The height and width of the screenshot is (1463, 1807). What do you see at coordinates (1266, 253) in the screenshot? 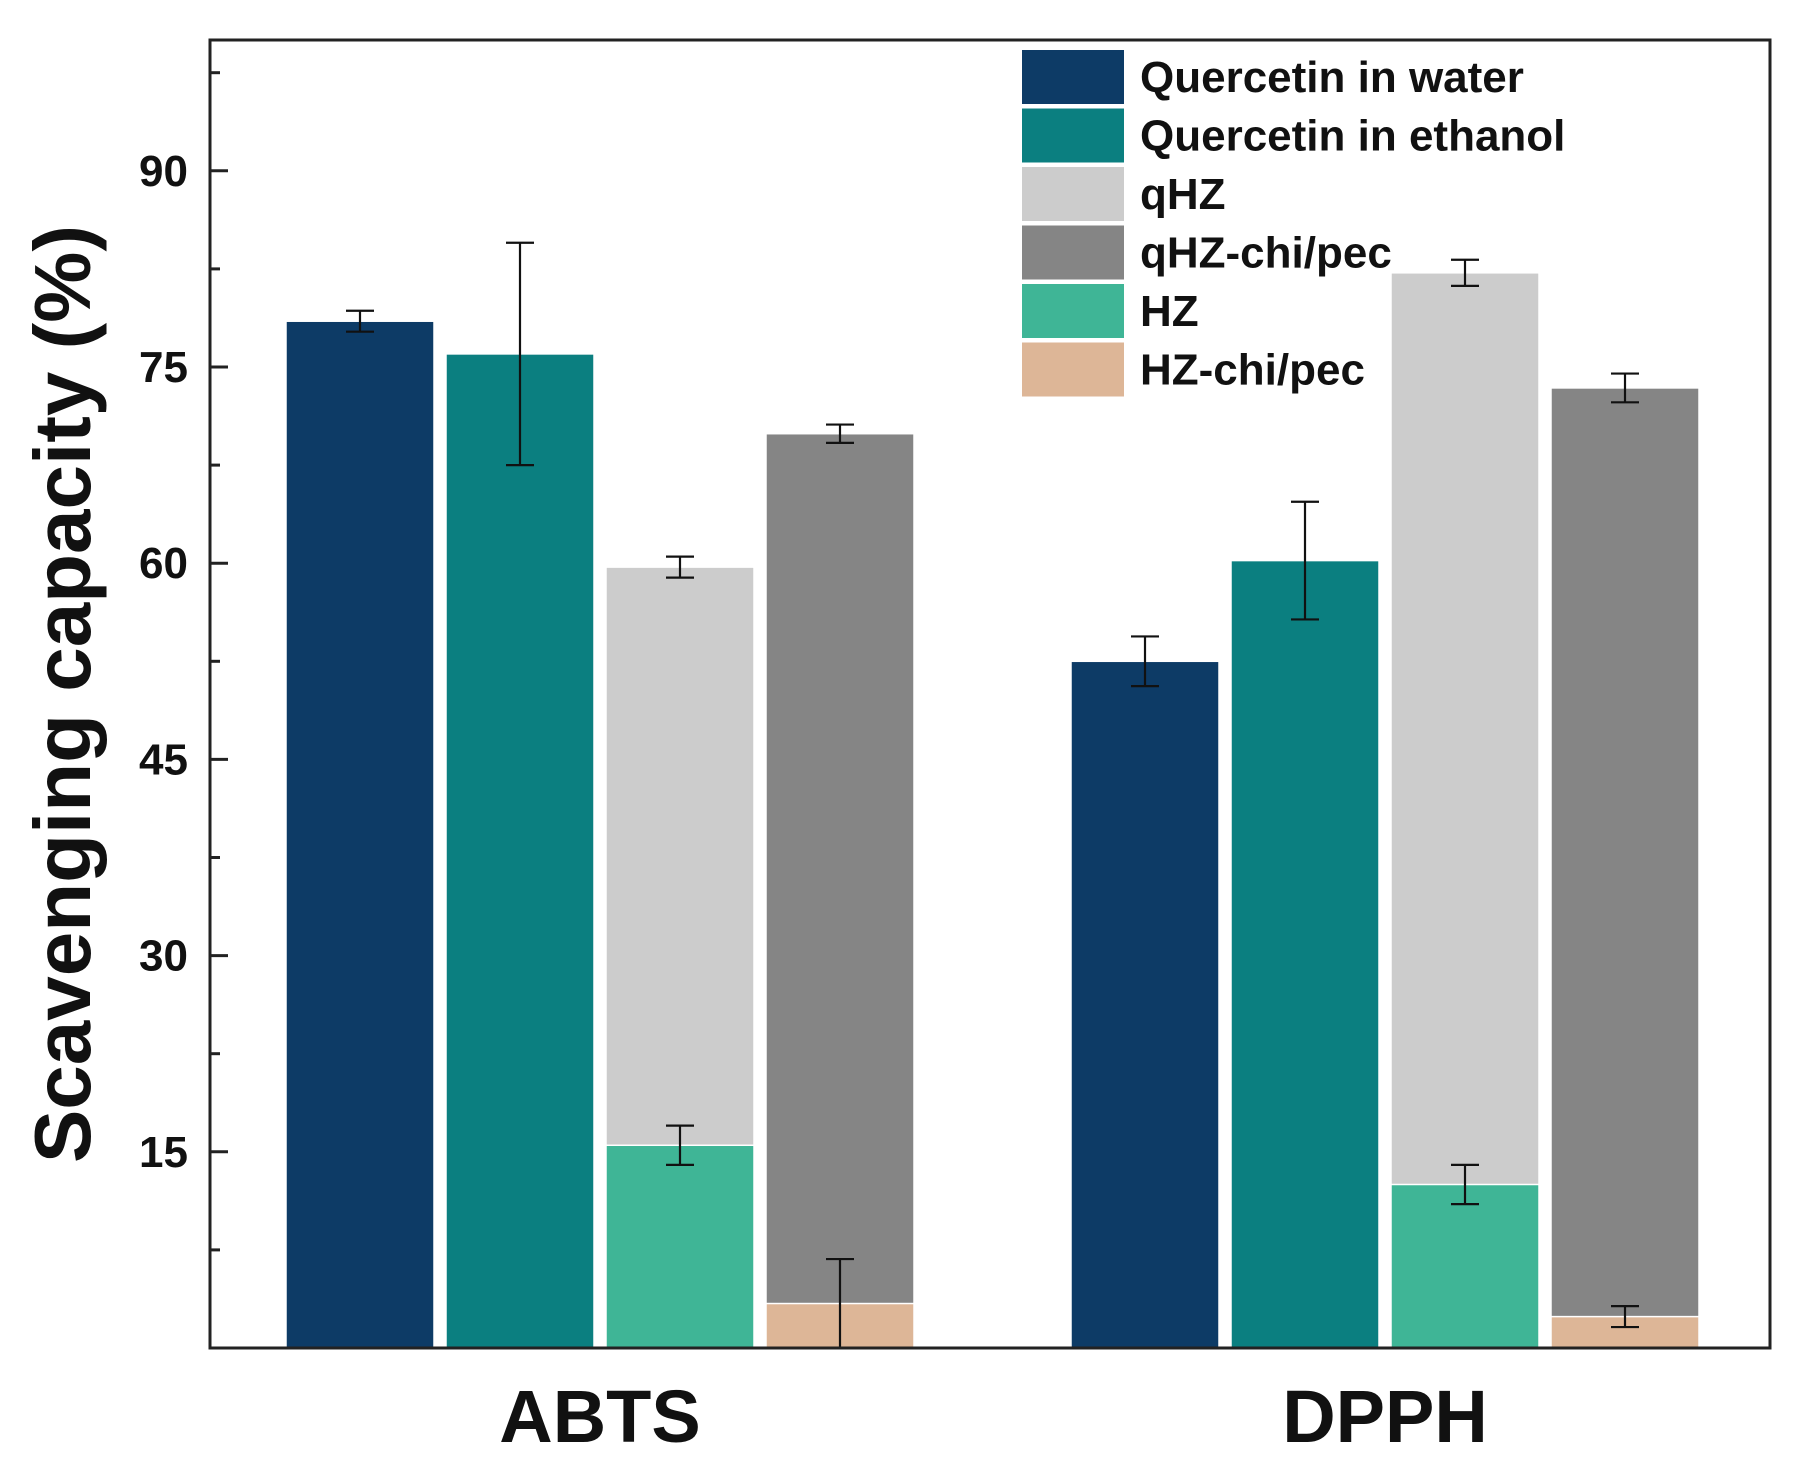
I see `legend-label: qHZ-chi/pec` at bounding box center [1266, 253].